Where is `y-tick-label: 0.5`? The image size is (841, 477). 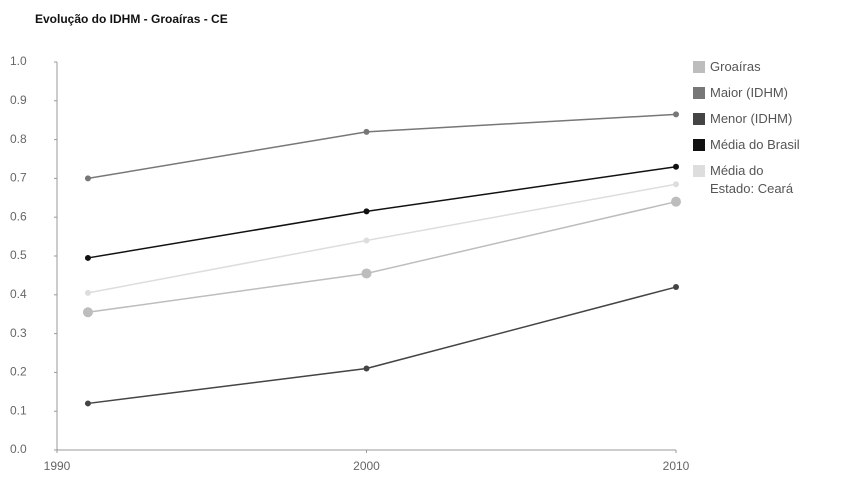
y-tick-label: 0.5 is located at coordinates (18, 255).